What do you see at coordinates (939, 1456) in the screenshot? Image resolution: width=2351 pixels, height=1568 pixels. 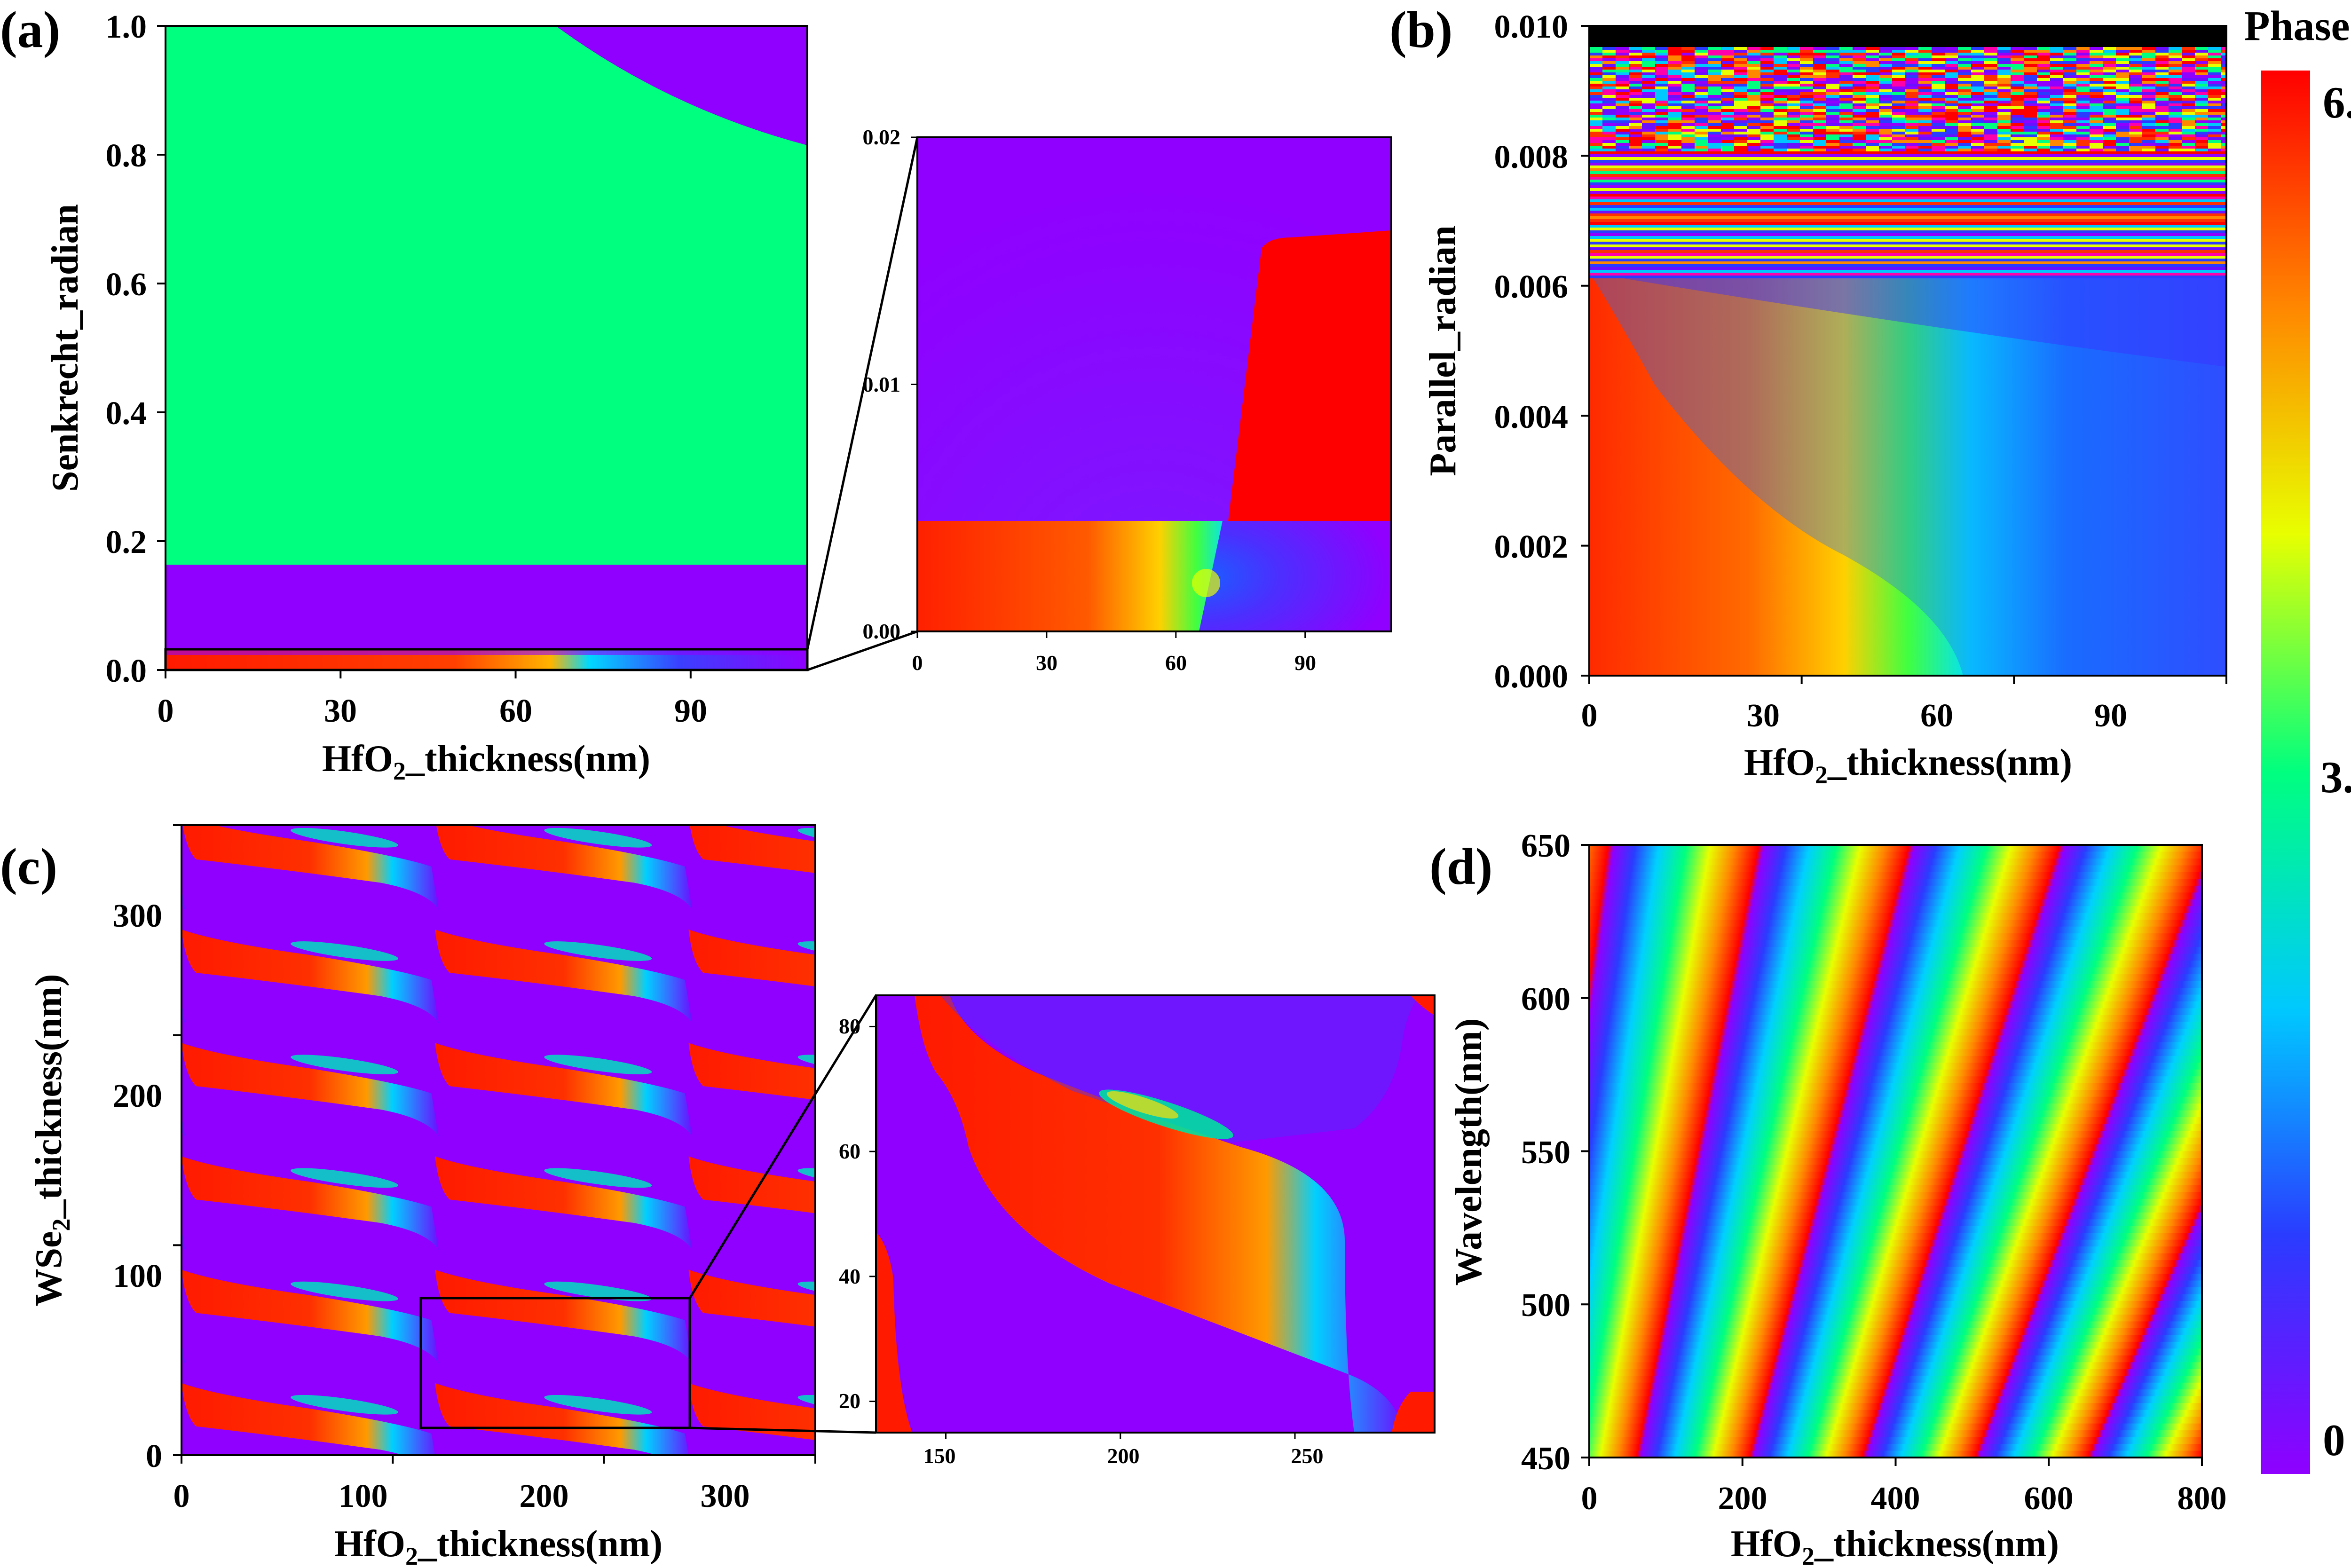 I see `panel-c-inset-xtick-0: 150` at bounding box center [939, 1456].